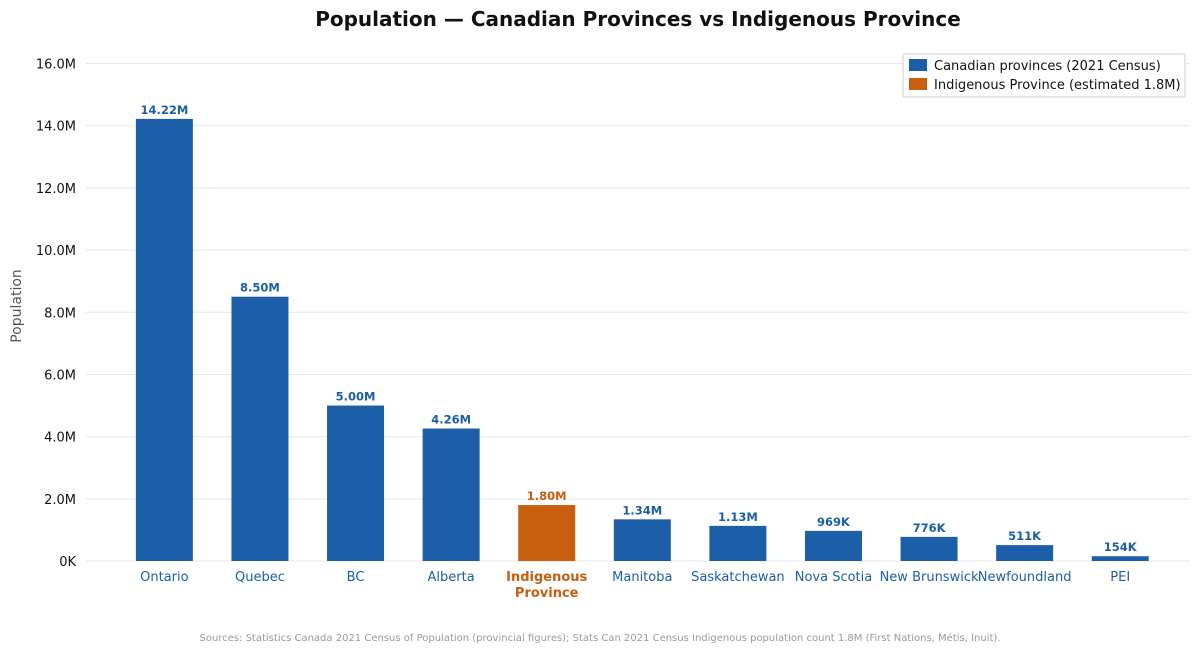 The width and height of the screenshot is (1200, 652). I want to click on legend-label-indigenous: Indigenous Province (estimated 1.8M), so click(1057, 85).